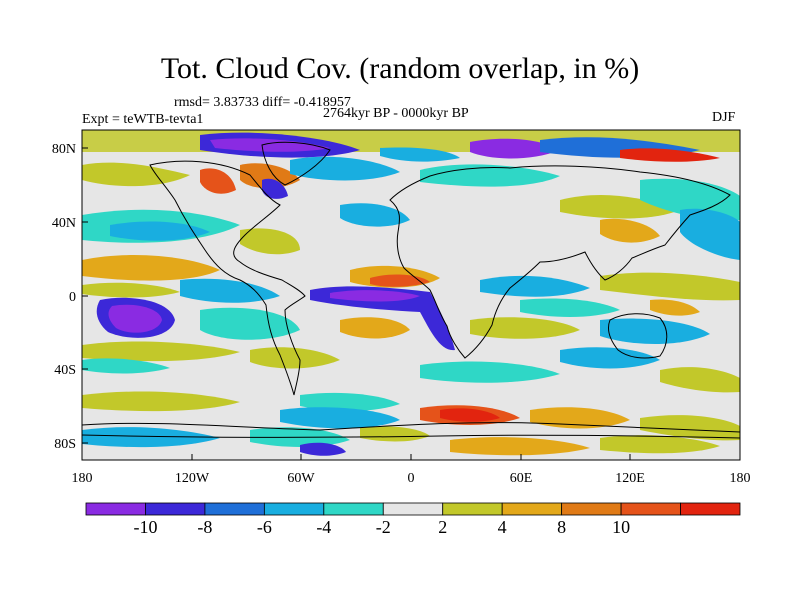 This screenshot has width=800, height=600. Describe the element at coordinates (64, 223) in the screenshot. I see `lat-tick-label: 40N` at that location.